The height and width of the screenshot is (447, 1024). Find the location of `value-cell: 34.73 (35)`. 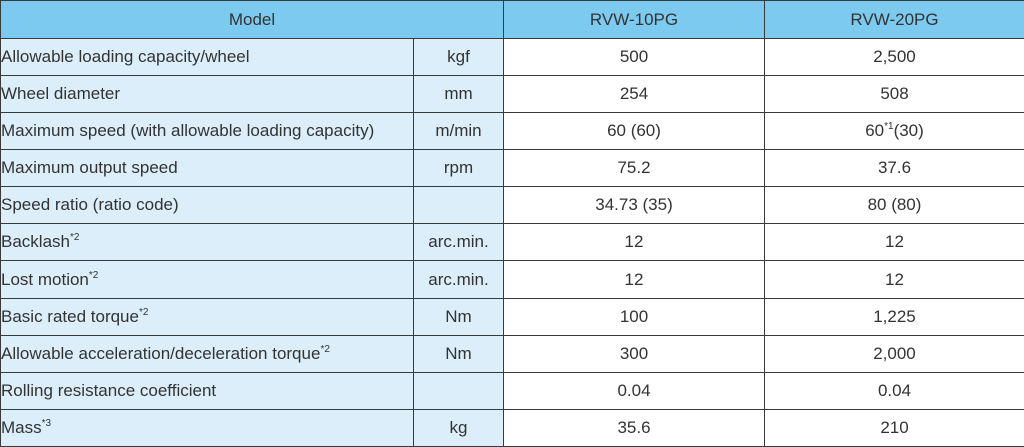

value-cell: 34.73 (35) is located at coordinates (634, 205).